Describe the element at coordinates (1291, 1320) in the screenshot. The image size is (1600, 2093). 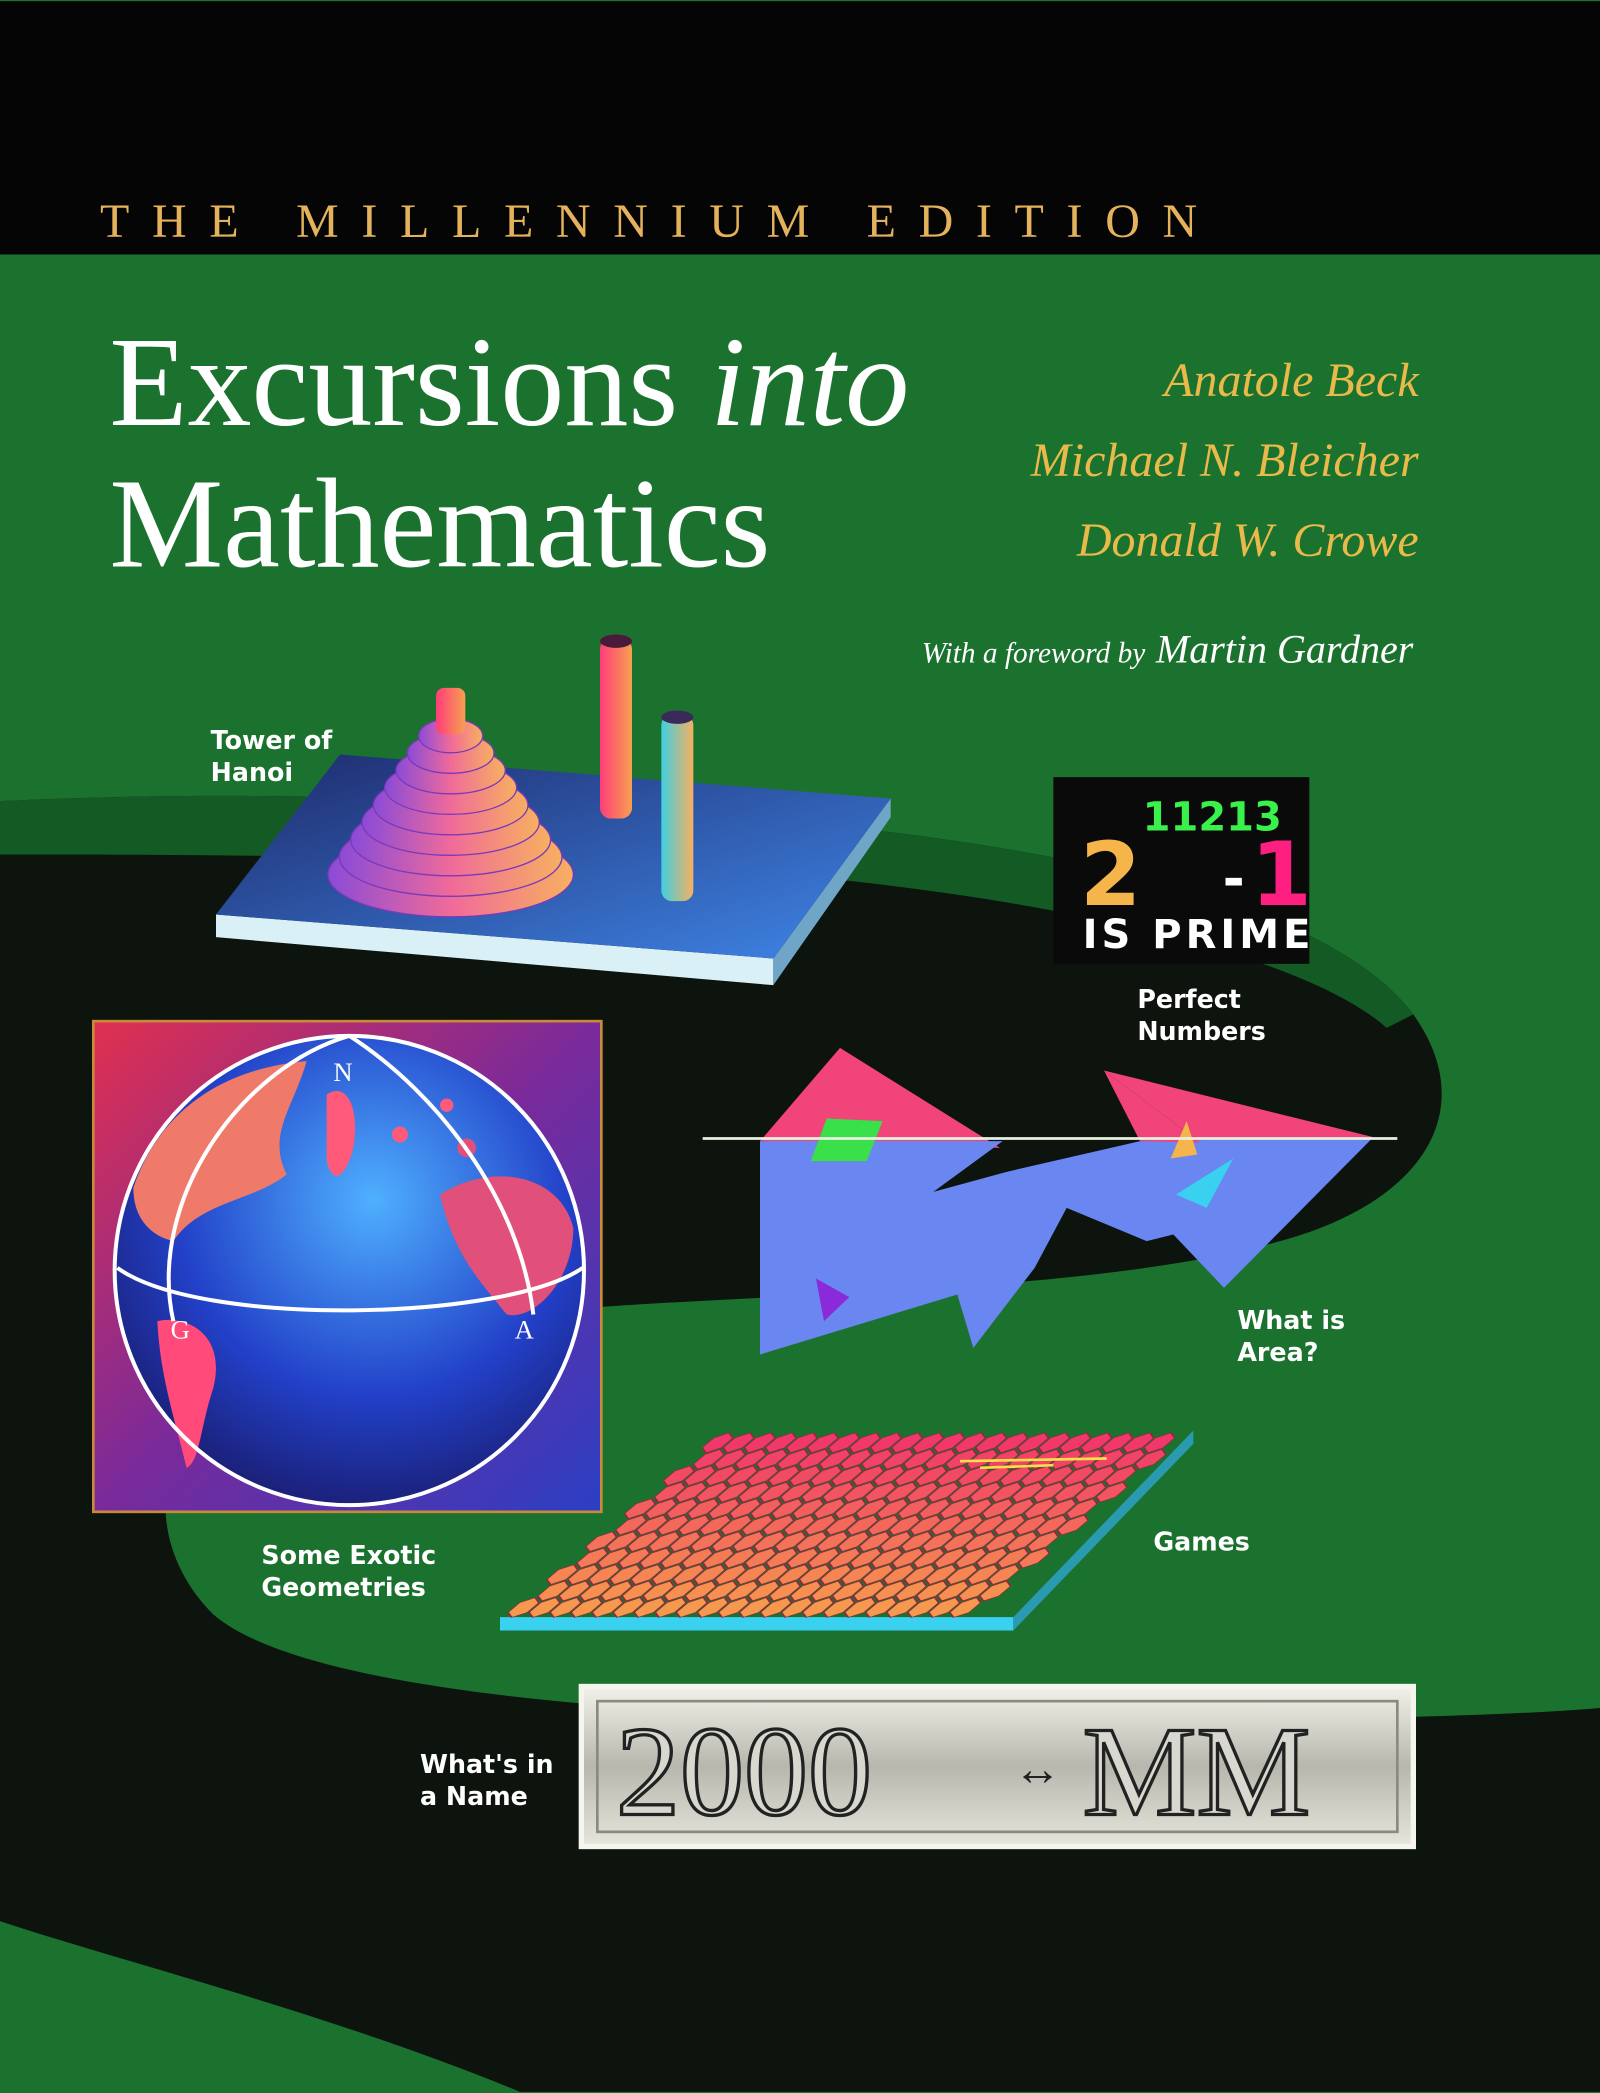
I see `caption-area-1: What is` at that location.